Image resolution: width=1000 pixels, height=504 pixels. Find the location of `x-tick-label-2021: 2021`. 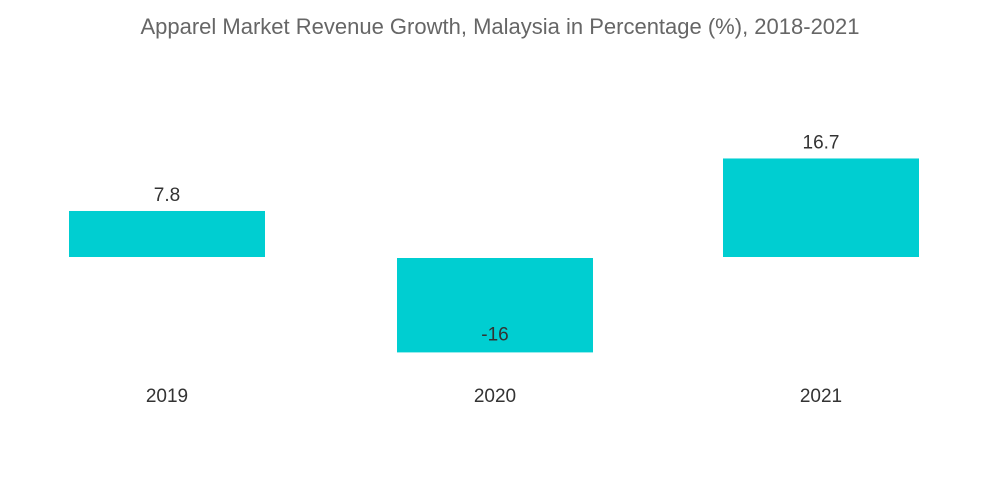

x-tick-label-2021: 2021 is located at coordinates (821, 396).